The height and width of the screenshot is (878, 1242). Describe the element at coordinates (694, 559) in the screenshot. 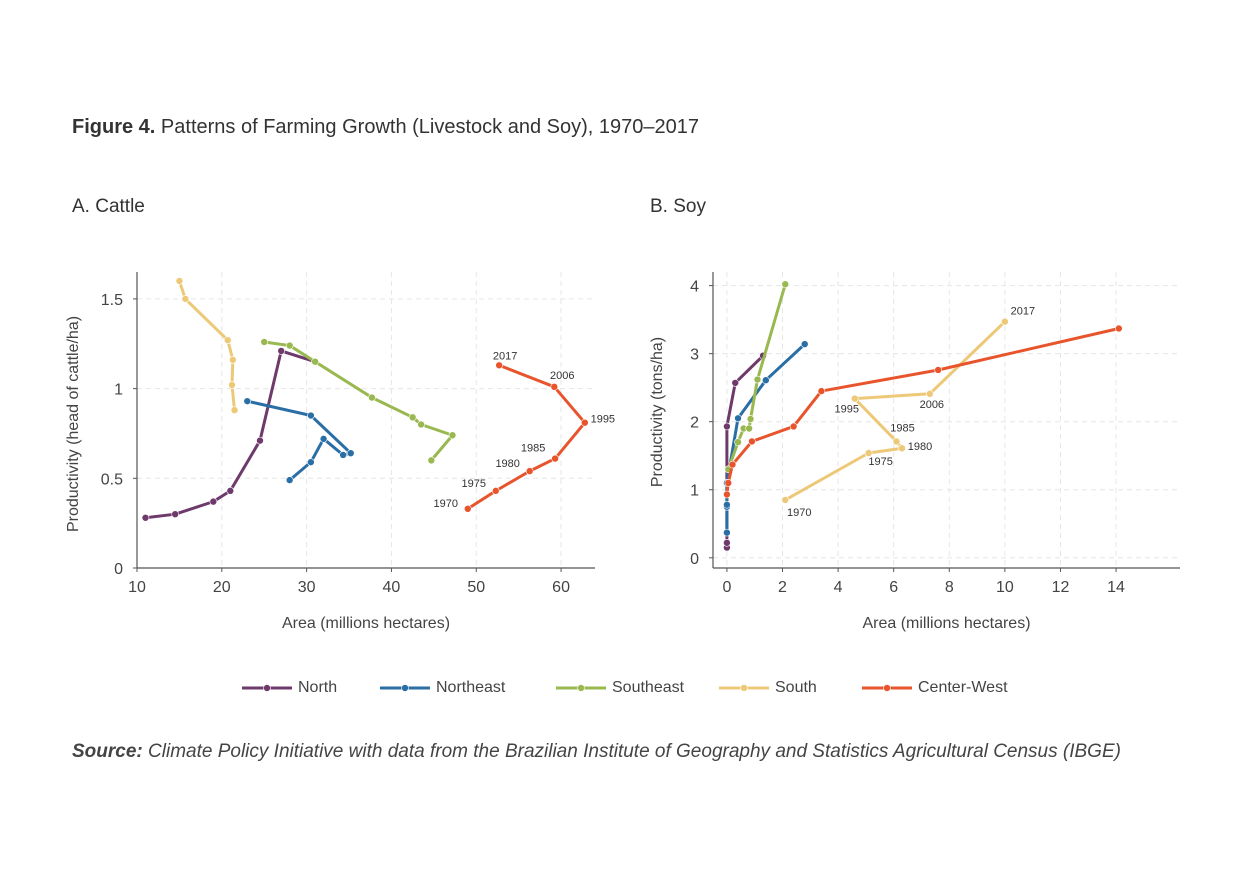

I see `panel-b-y-tick-label: 0` at that location.